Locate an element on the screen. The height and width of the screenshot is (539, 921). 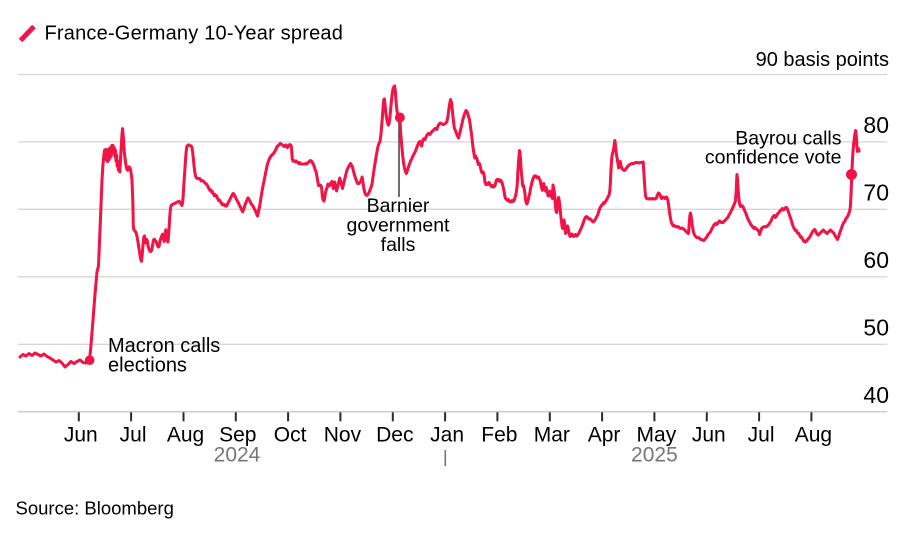
svg-text: 90 basis points is located at coordinates (822, 60).